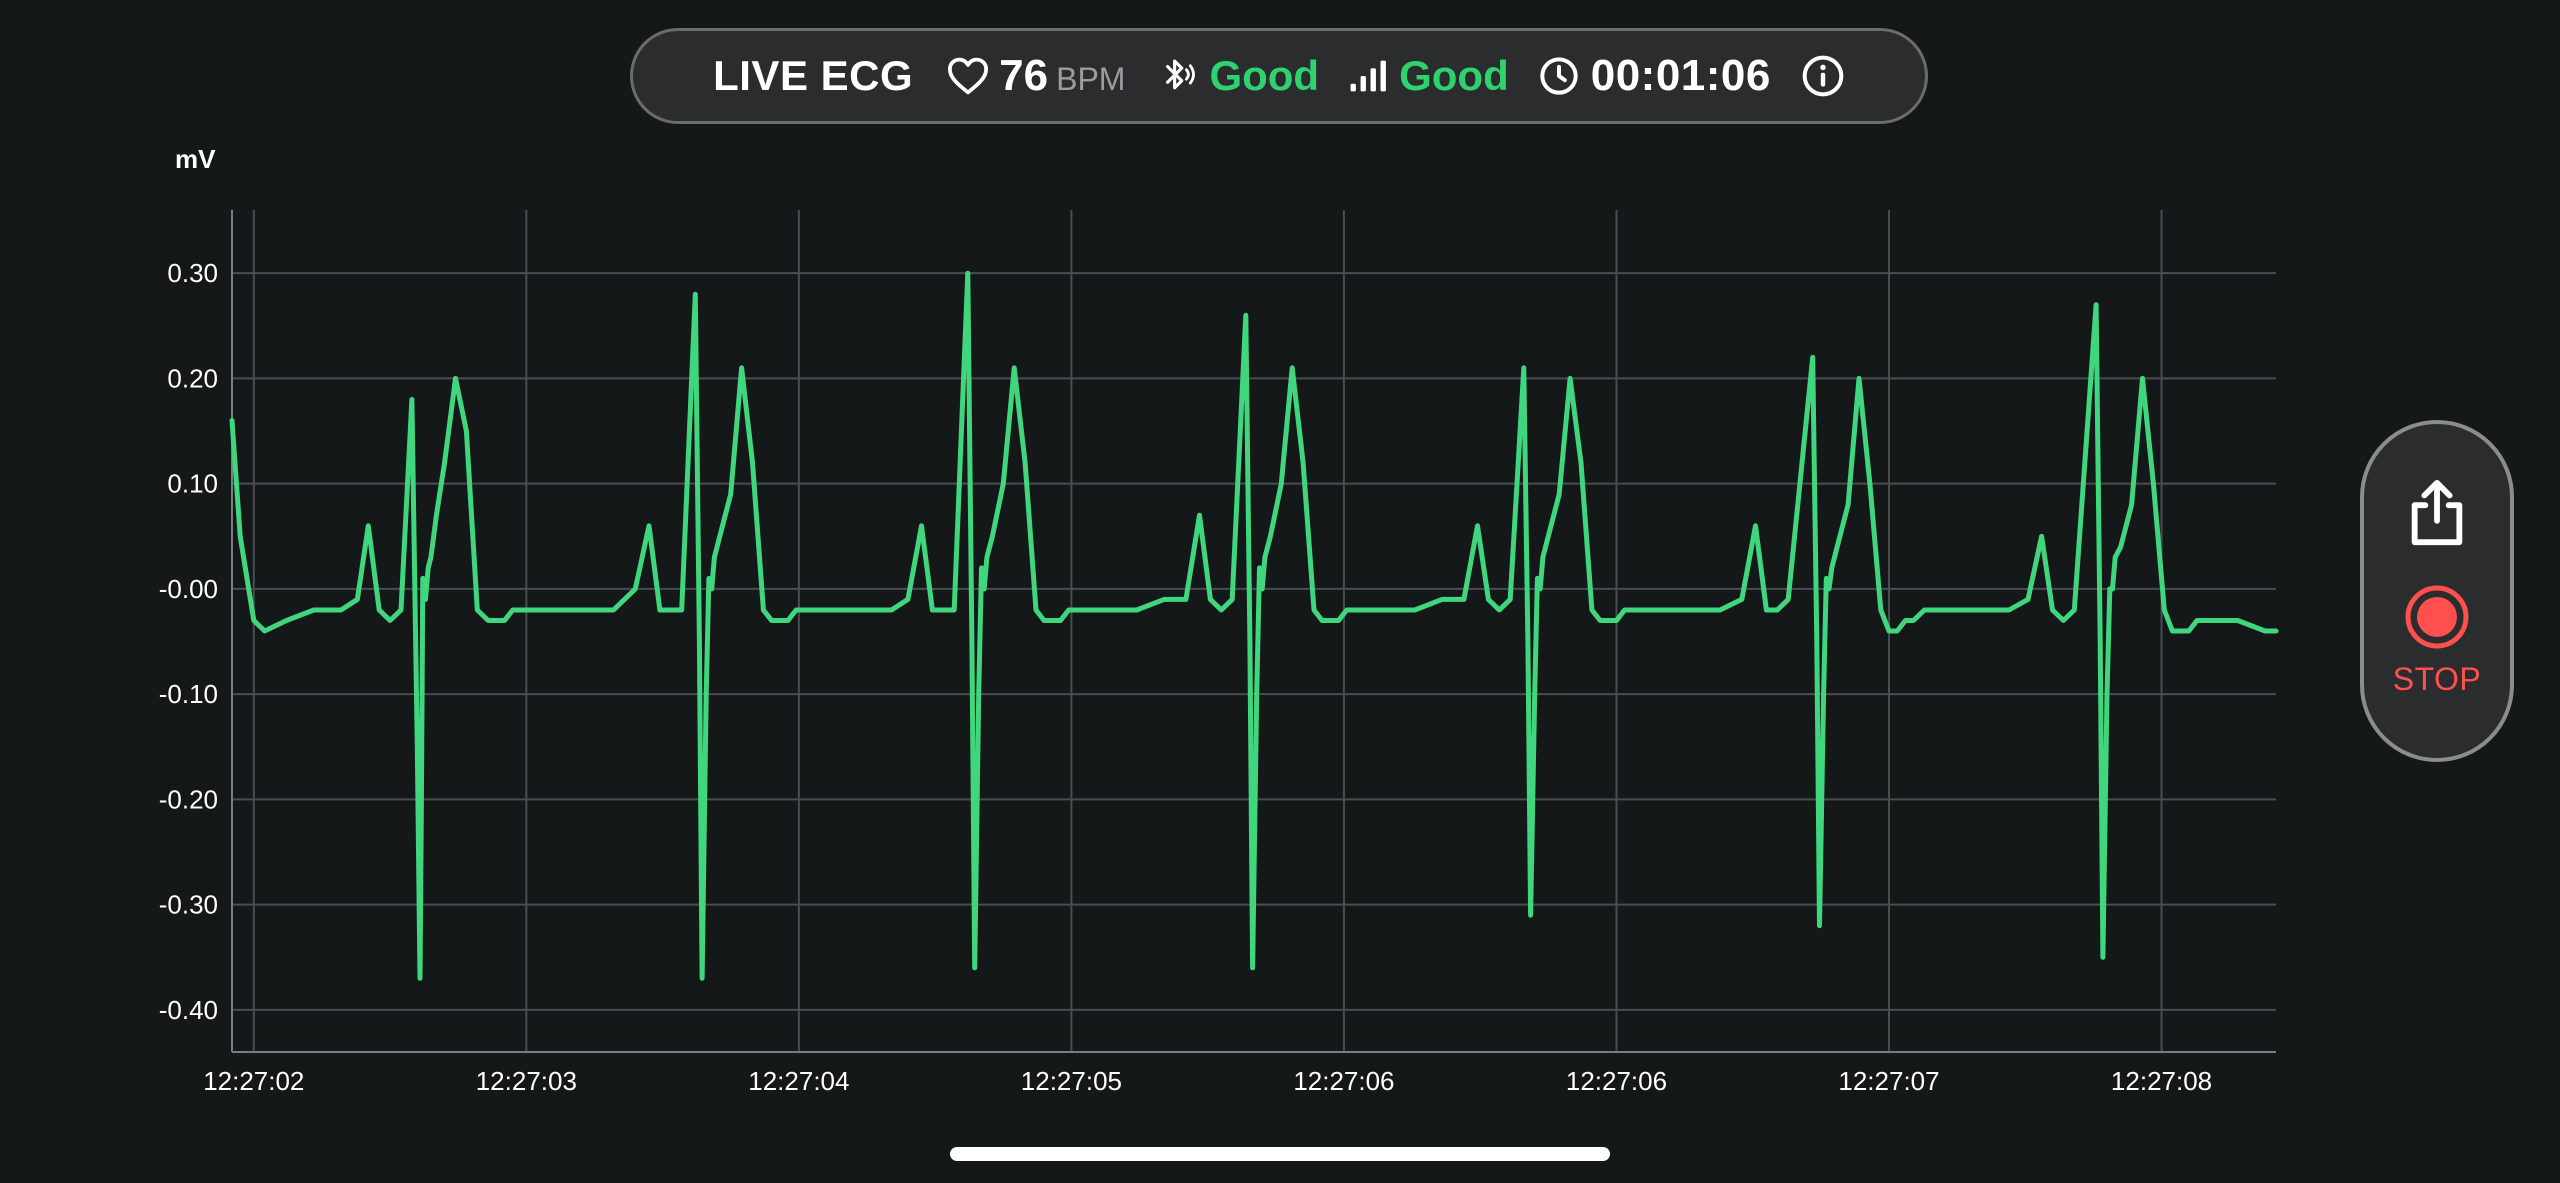 This screenshot has height=1183, width=2560. What do you see at coordinates (192, 484) in the screenshot?
I see `y-tick-label: 0.10` at bounding box center [192, 484].